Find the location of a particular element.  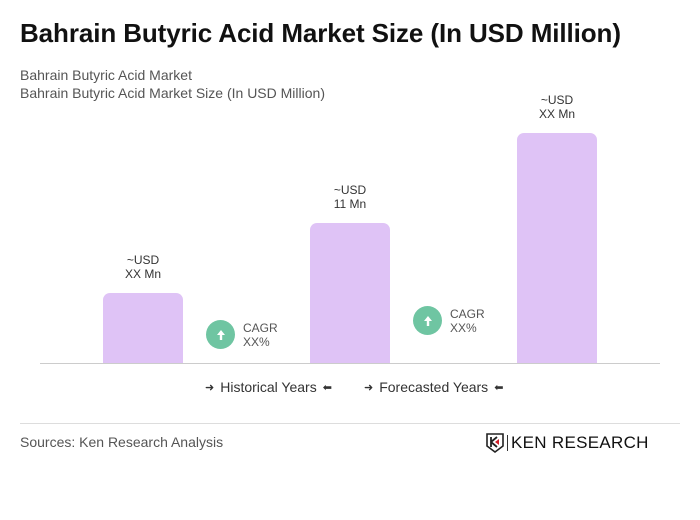

legend-label: Forecasted Years is located at coordinates (434, 387).